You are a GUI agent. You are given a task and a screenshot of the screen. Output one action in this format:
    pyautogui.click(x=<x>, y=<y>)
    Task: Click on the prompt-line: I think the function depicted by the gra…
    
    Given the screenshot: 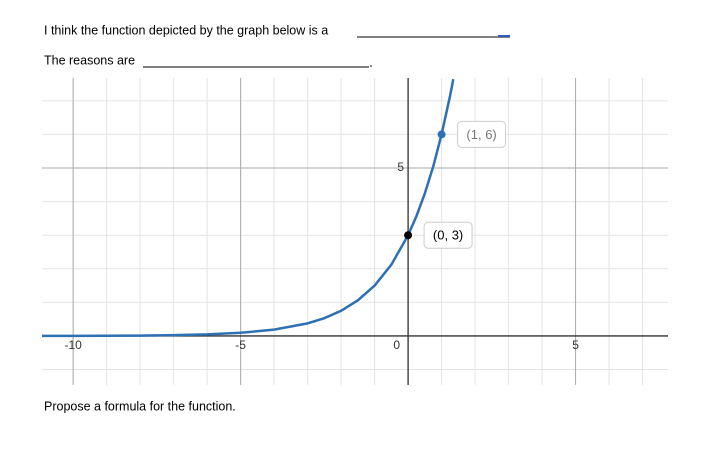 What is the action you would take?
    pyautogui.click(x=186, y=30)
    